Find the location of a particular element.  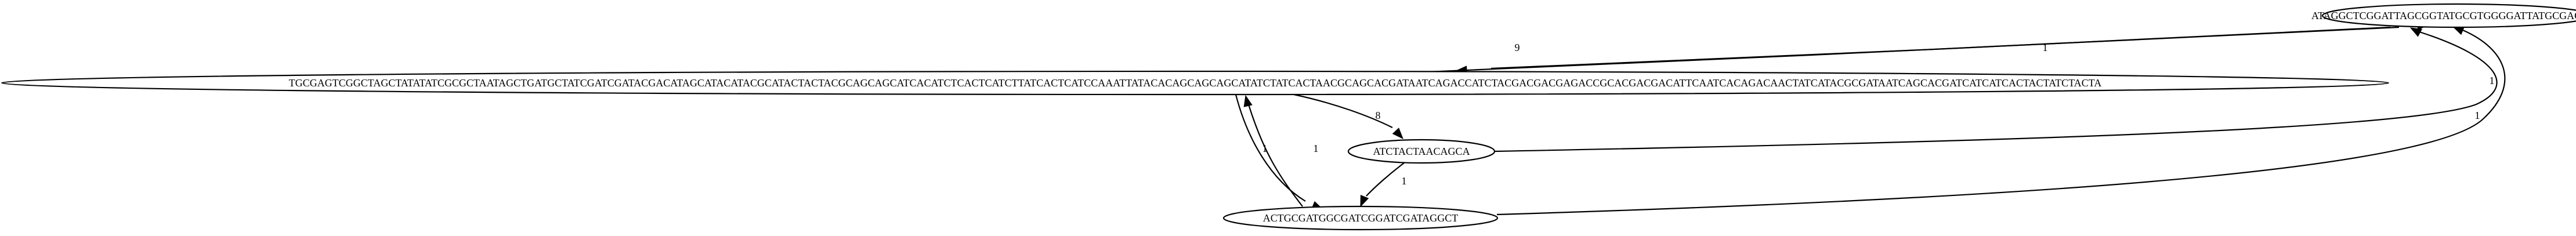

graph-node: ATCTACTAACAGCA is located at coordinates (1421, 152).